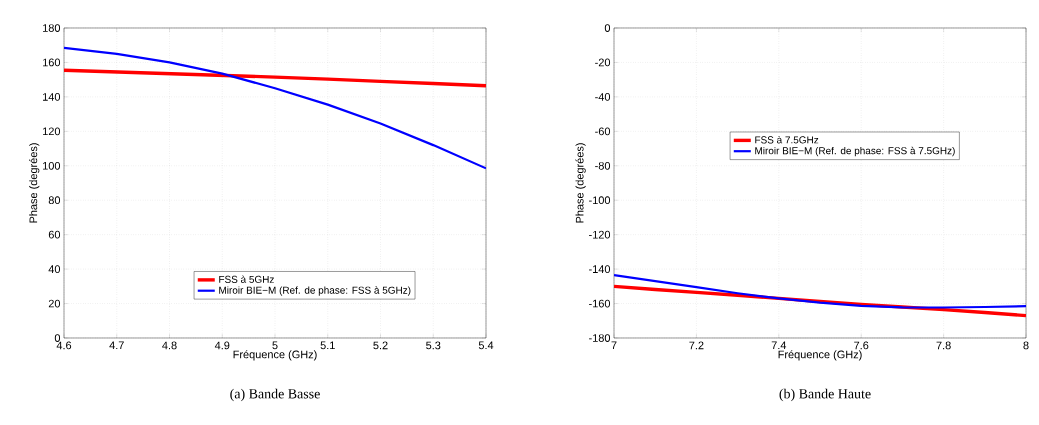 The image size is (1039, 425). I want to click on x-tick-label: 7.4, so click(779, 345).